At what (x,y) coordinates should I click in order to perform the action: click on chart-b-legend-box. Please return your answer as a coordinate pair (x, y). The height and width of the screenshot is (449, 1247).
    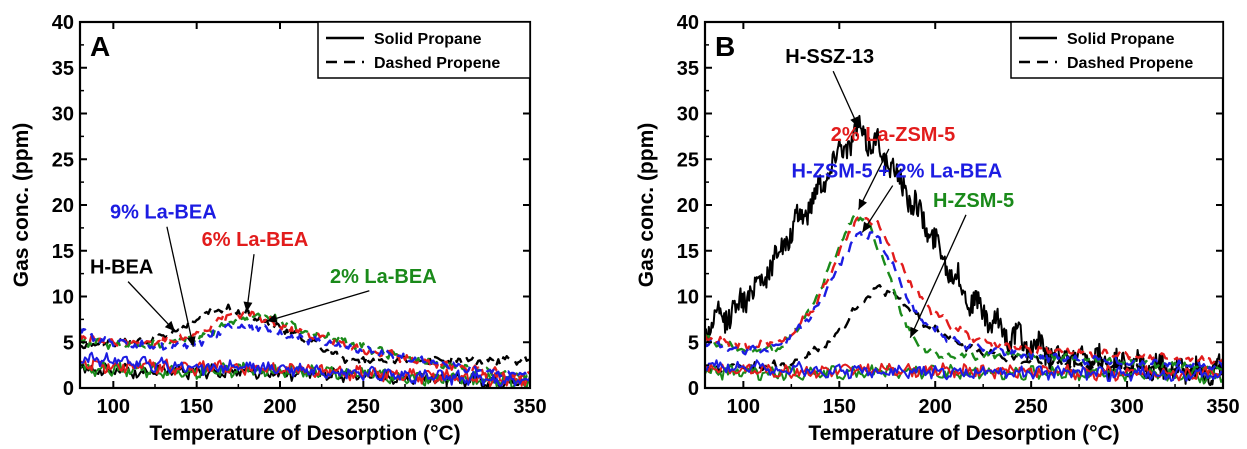
    Looking at the image, I should click on (1117, 50).